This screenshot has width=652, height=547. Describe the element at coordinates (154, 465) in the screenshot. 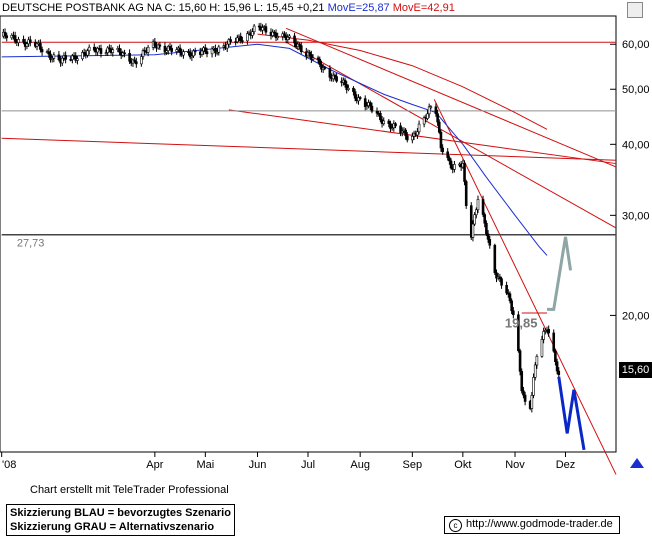

I see `x-tick-label: Apr` at that location.